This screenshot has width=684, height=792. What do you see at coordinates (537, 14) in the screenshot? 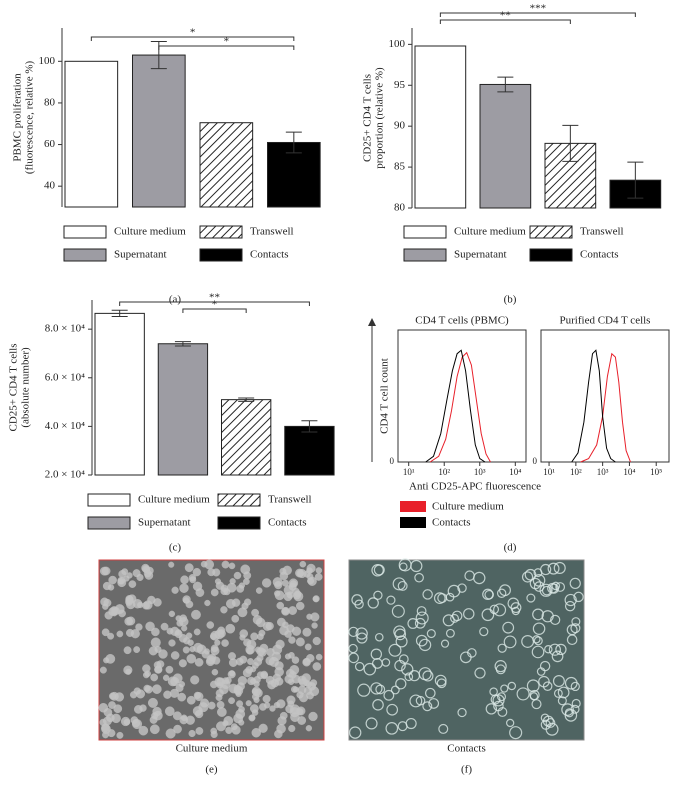
I see `significance-bracket` at bounding box center [537, 14].